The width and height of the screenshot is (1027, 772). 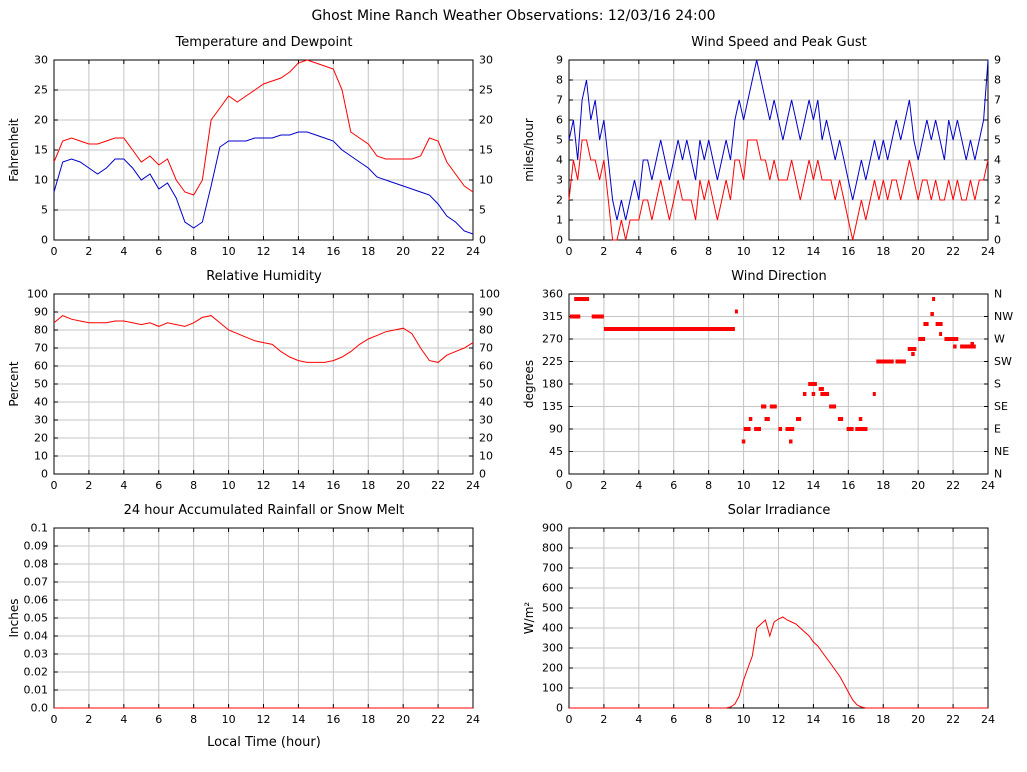 I want to click on y-axis-label: Percent, so click(x=14, y=383).